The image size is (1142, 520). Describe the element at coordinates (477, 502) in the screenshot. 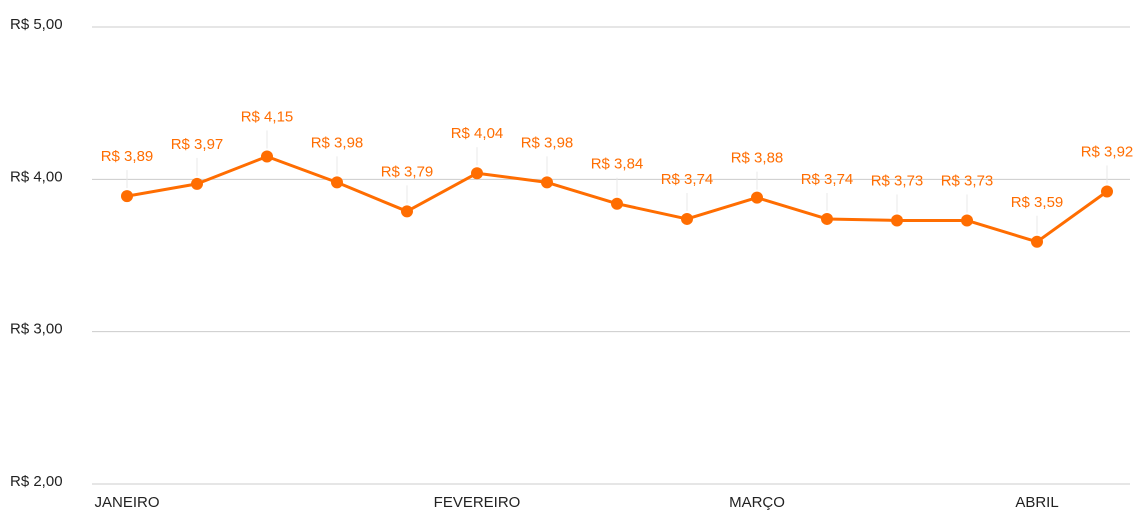

I see `x-tick-label: FEVEREIRO` at that location.